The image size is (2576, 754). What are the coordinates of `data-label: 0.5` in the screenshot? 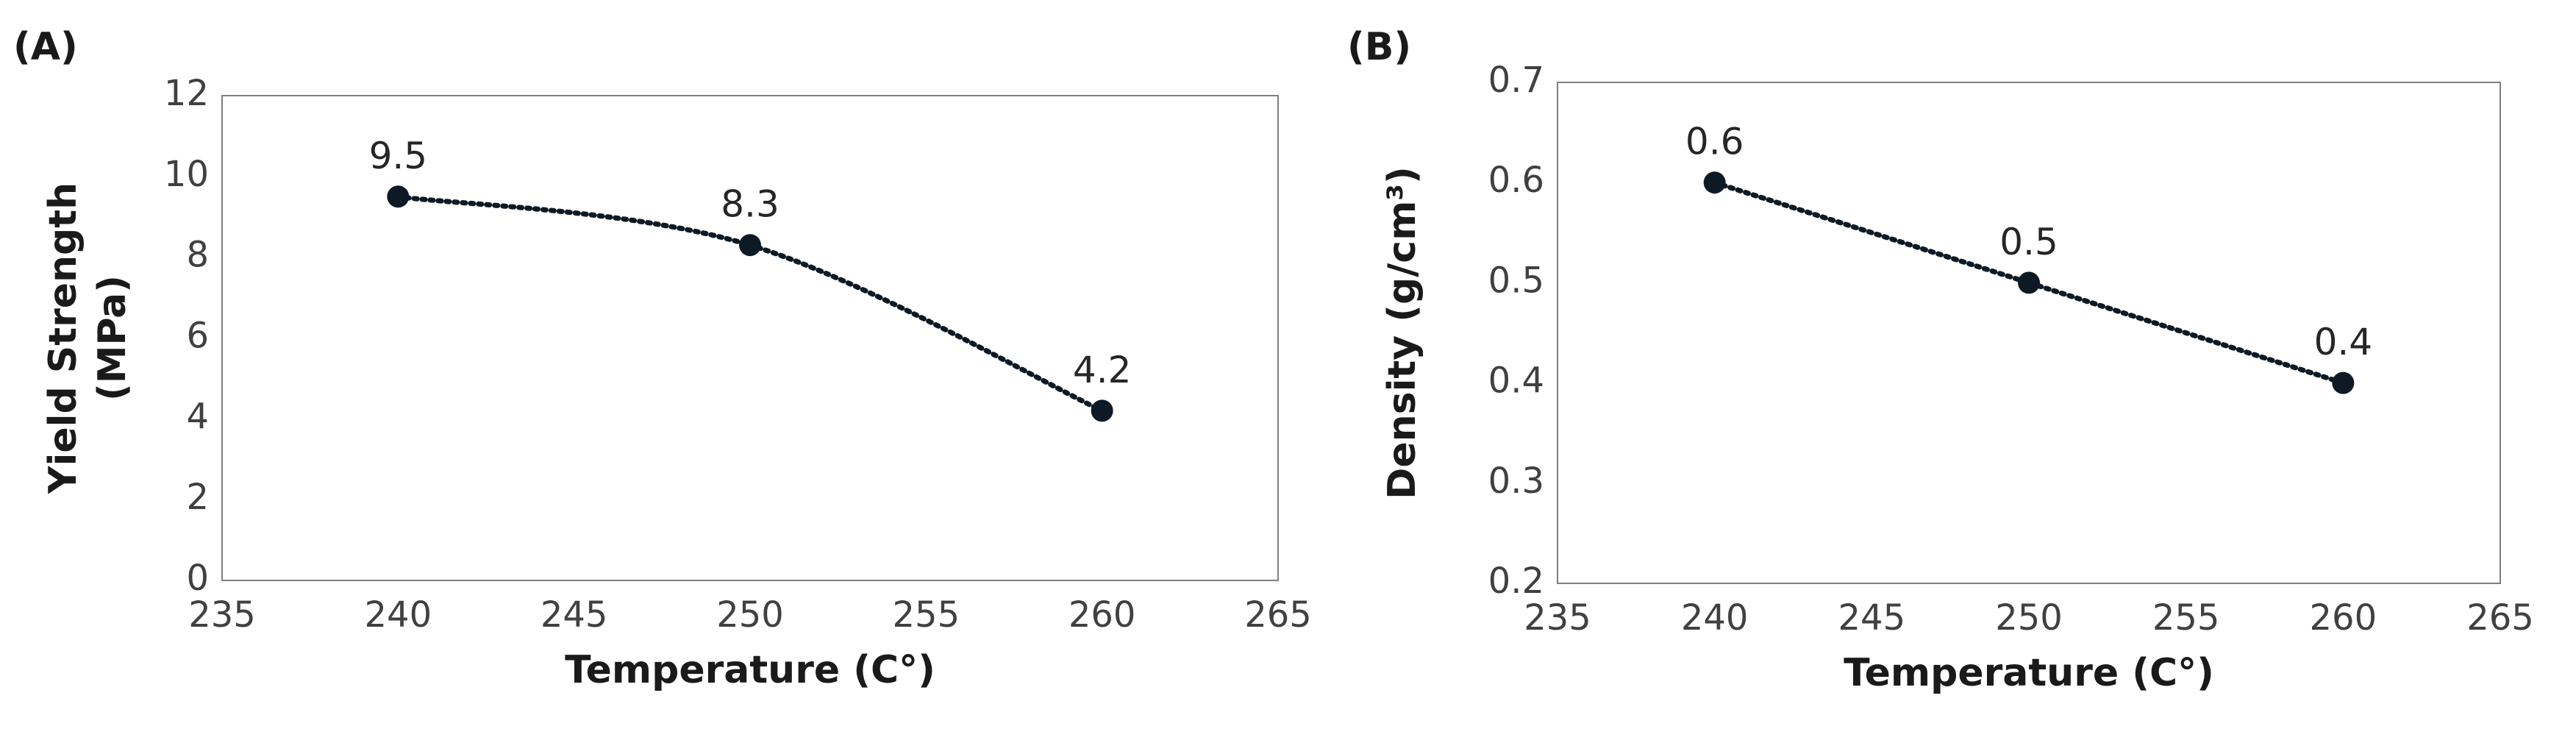 It's located at (2029, 242).